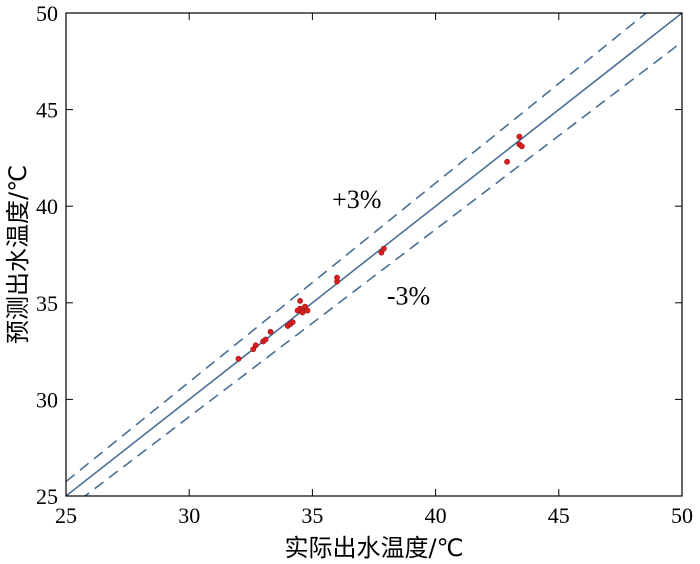 Image resolution: width=700 pixels, height=564 pixels. I want to click on x-tick-label: 40, so click(436, 515).